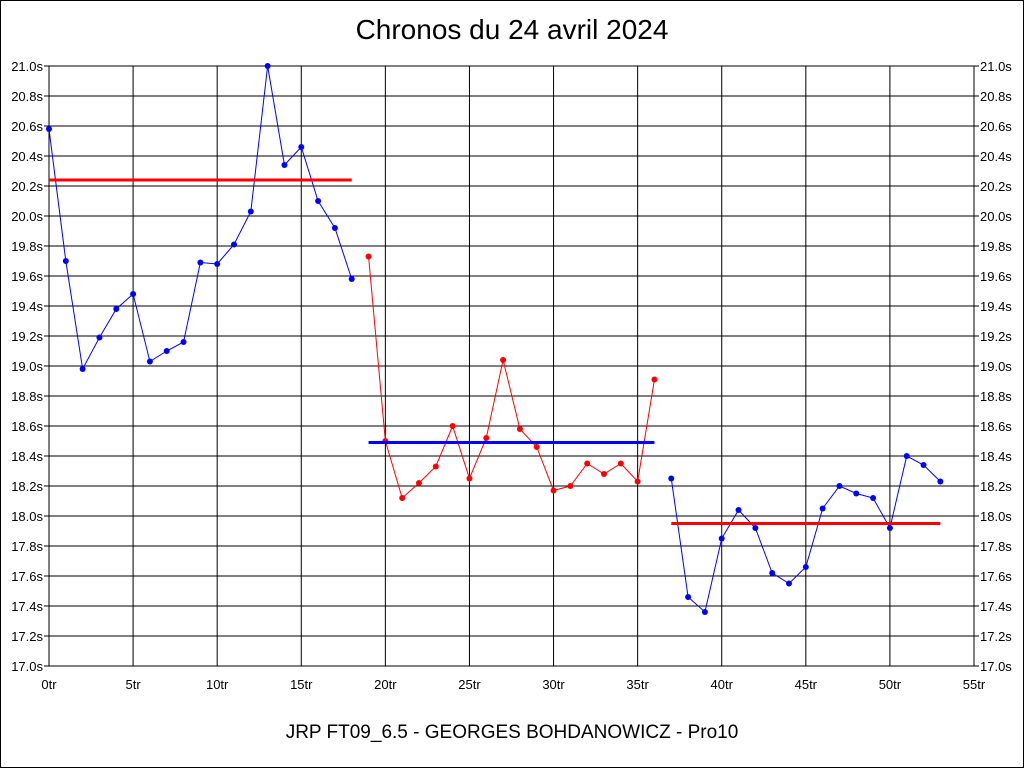 This screenshot has height=768, width=1024. What do you see at coordinates (27, 636) in the screenshot?
I see `y-tick-label-left: 17.2s` at bounding box center [27, 636].